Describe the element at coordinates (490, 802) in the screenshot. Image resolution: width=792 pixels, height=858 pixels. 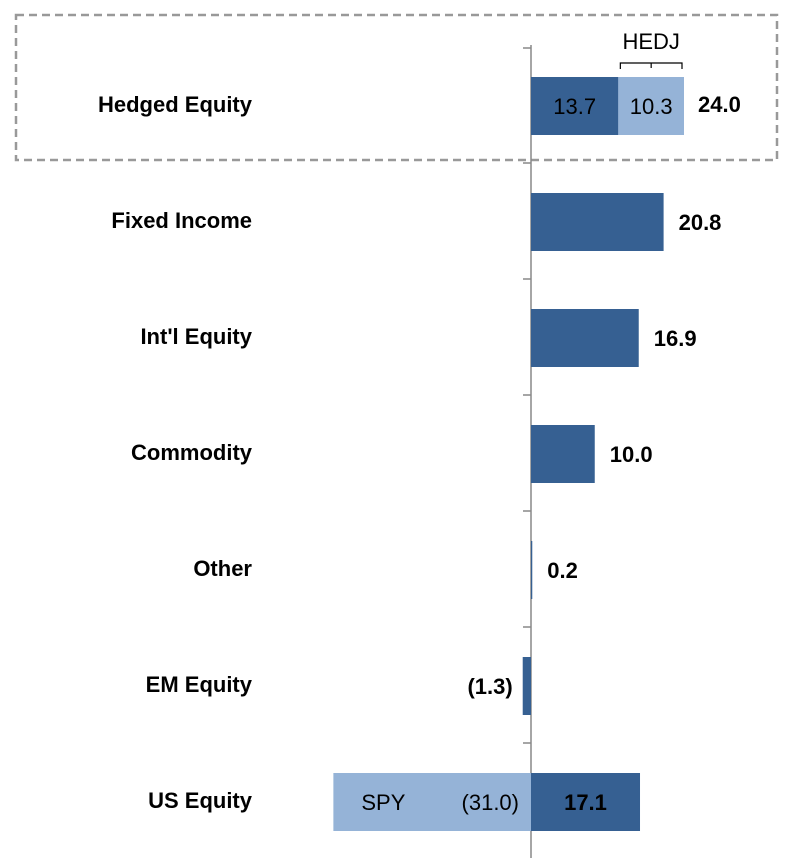
I see `value-label: (31.0)` at that location.